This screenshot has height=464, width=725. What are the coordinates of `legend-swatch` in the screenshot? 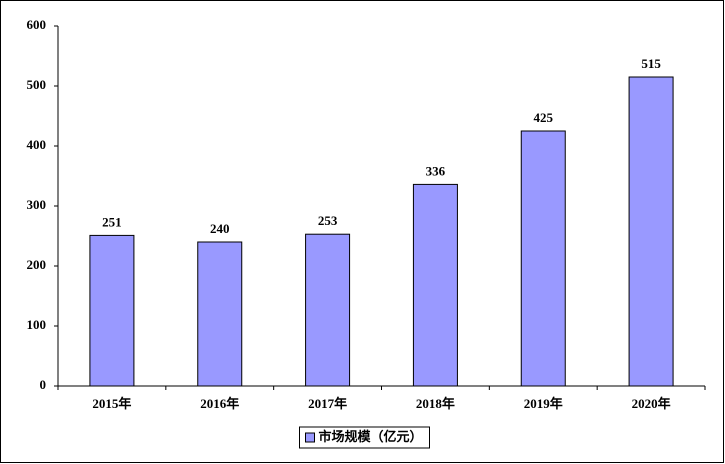 It's located at (310, 437).